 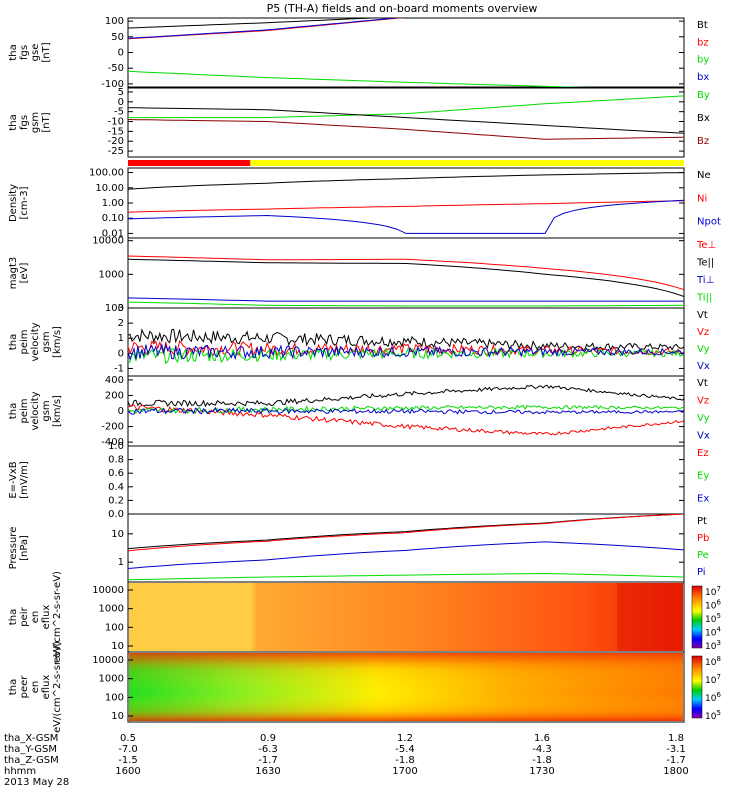 What do you see at coordinates (113, 203) in the screenshot?
I see `tick-label: 1.00` at bounding box center [113, 203].